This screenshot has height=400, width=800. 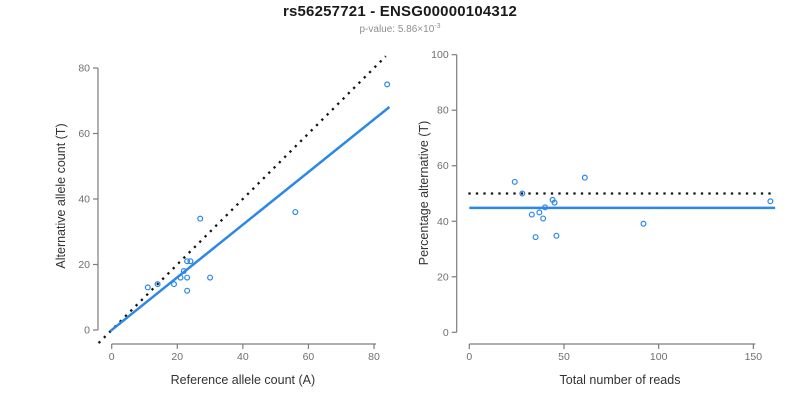 What do you see at coordinates (243, 357) in the screenshot?
I see `x-tick-label: 40` at bounding box center [243, 357].